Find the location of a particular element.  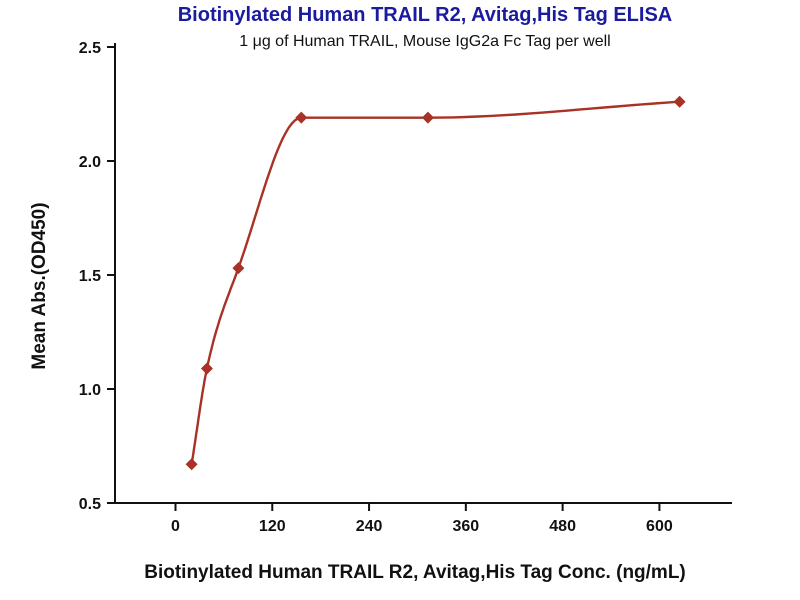

y-tick-label: 1.0 is located at coordinates (90, 390).